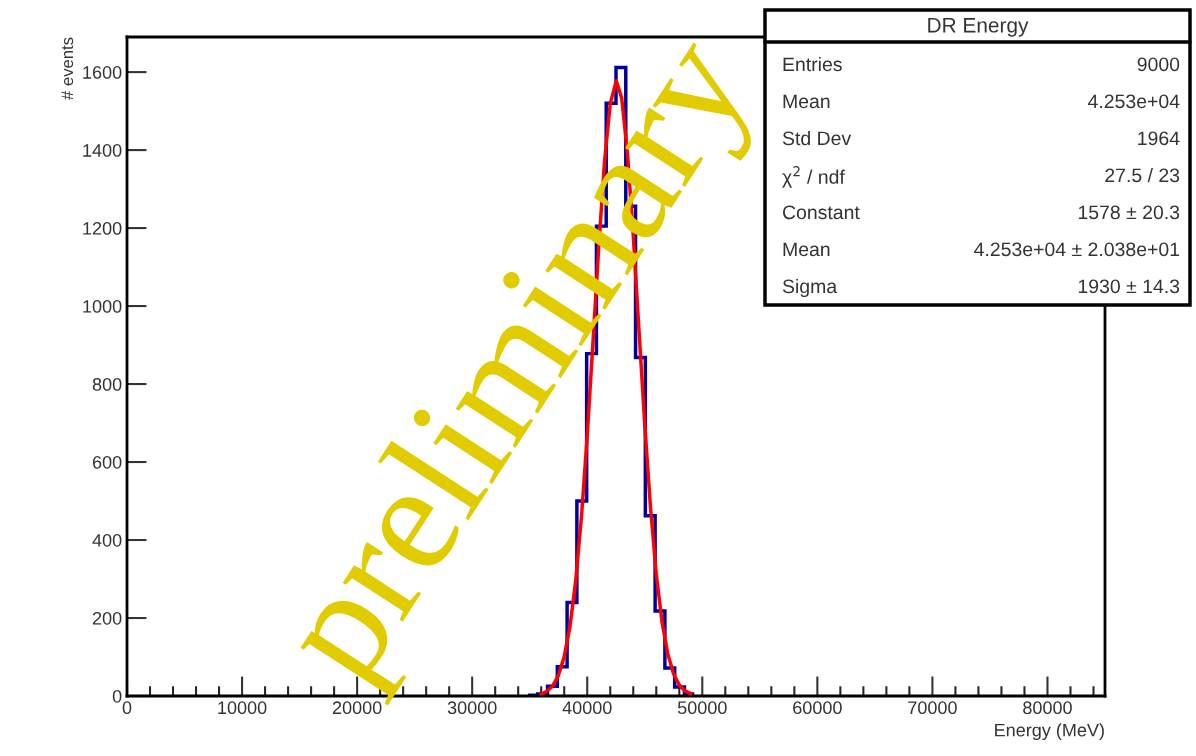 Image resolution: width=1196 pixels, height=756 pixels. I want to click on x-tick-label: 60000, so click(817, 708).